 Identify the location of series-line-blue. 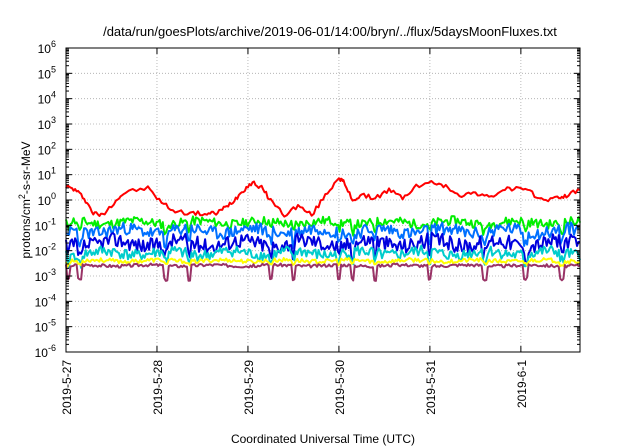
(323, 248).